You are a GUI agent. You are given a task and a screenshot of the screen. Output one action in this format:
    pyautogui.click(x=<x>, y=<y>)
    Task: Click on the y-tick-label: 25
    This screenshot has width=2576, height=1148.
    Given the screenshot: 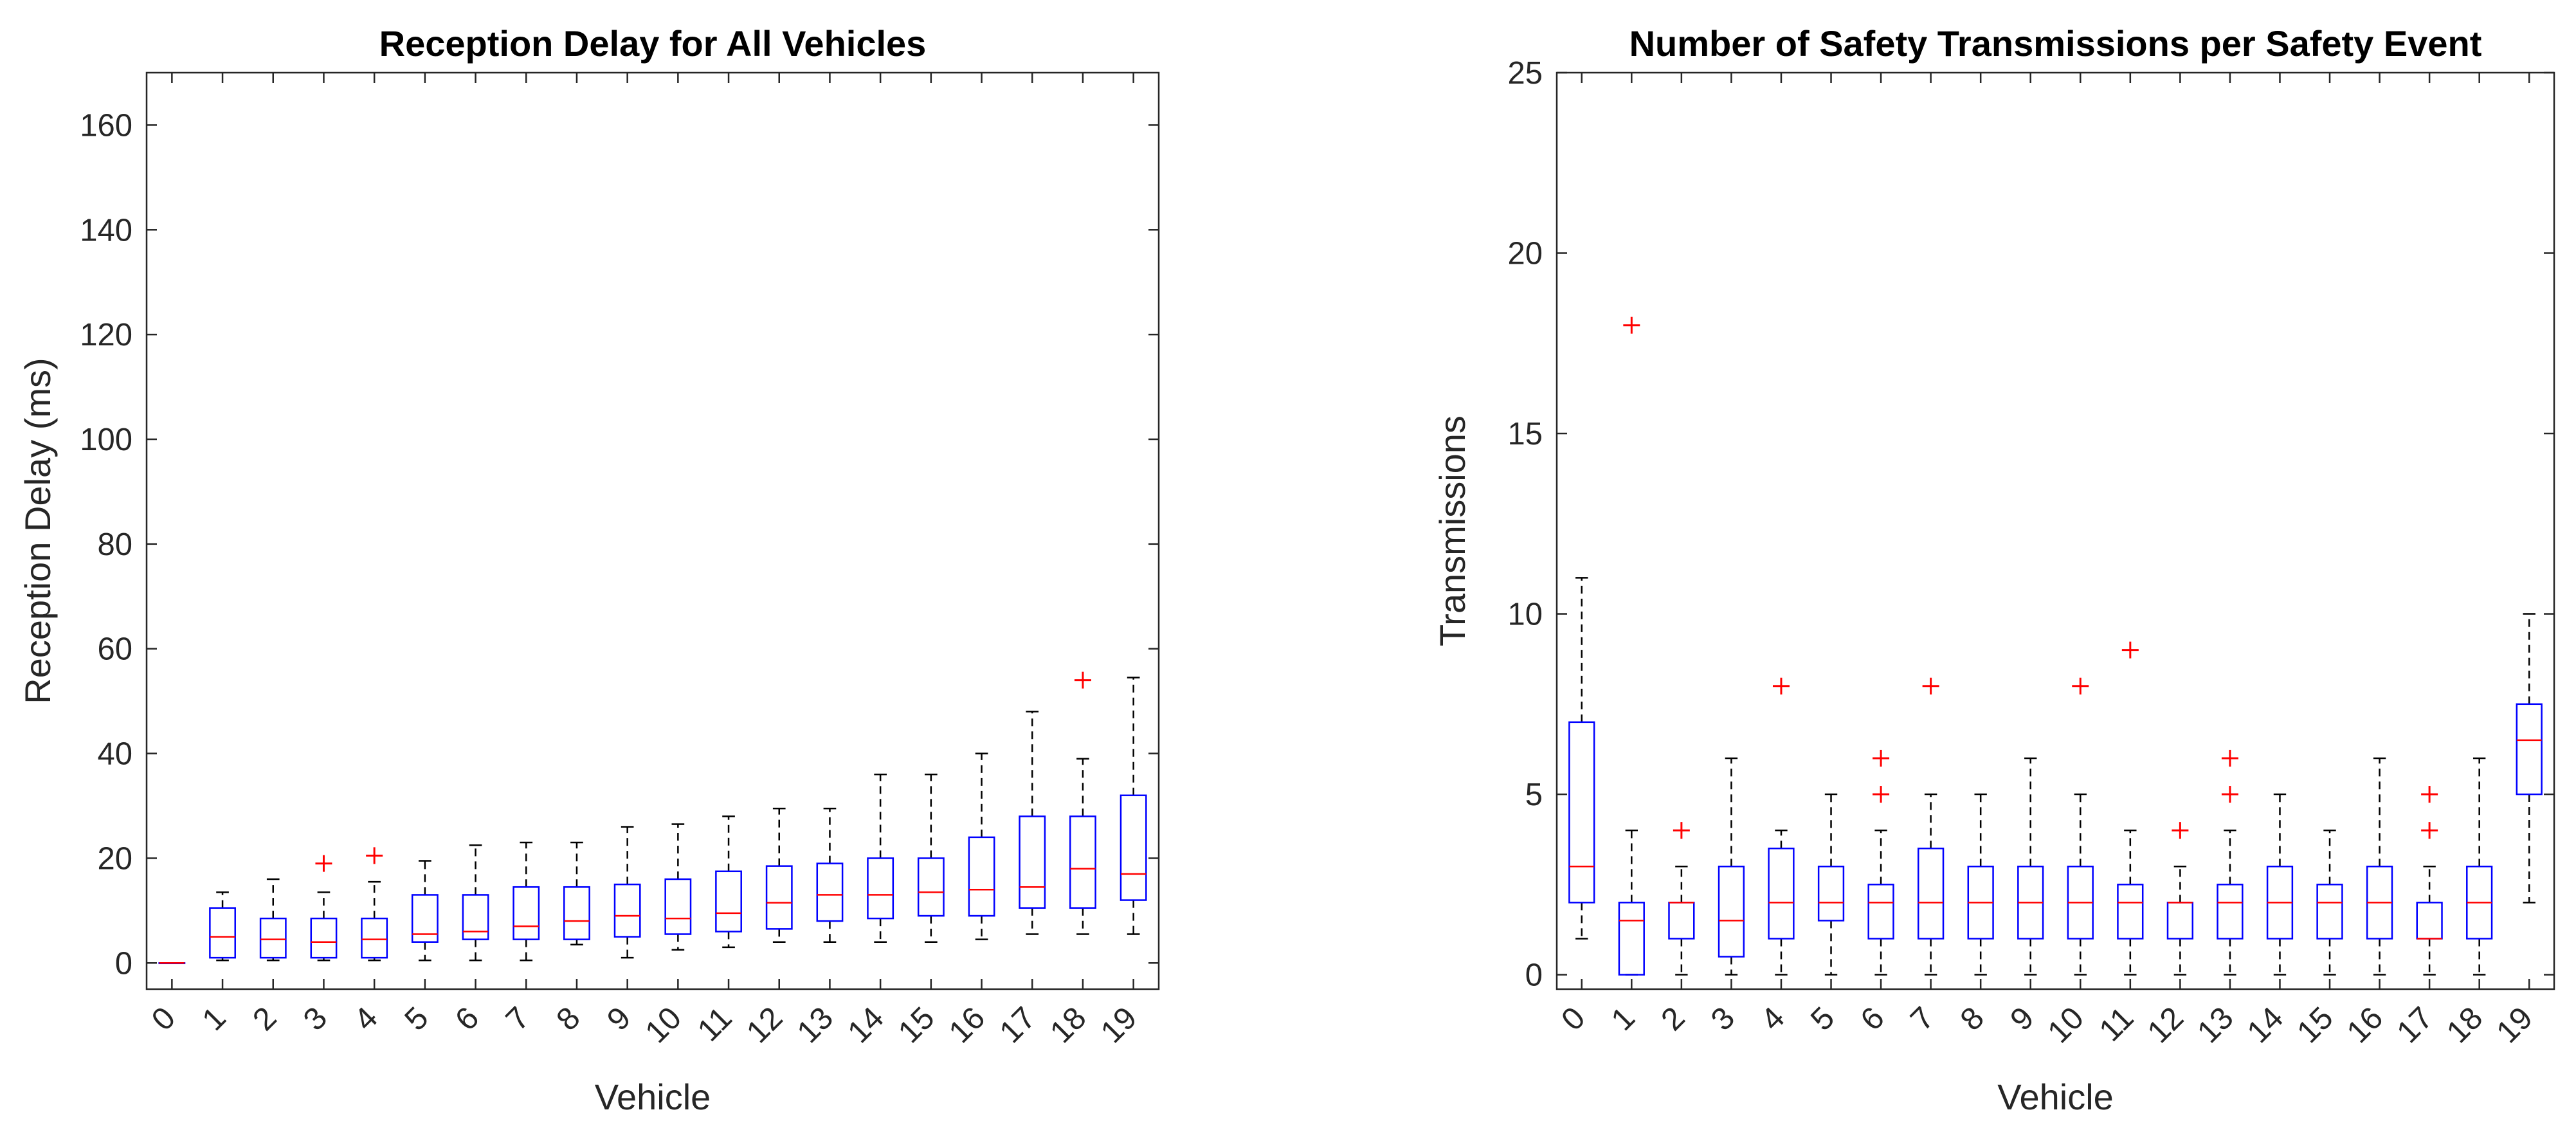 What is the action you would take?
    pyautogui.click(x=1525, y=73)
    